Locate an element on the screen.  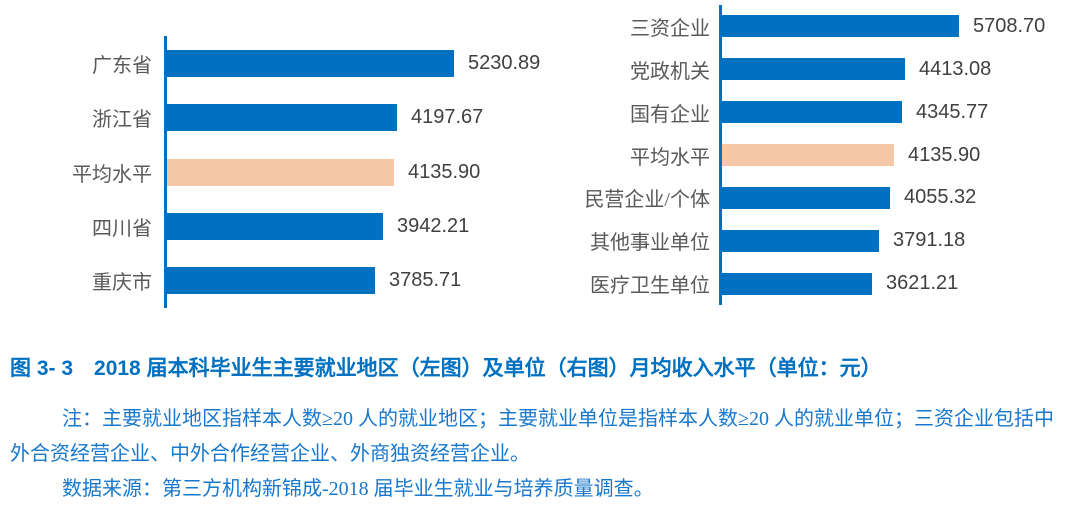
right-chart-y-axis-line is located at coordinates (720, 155).